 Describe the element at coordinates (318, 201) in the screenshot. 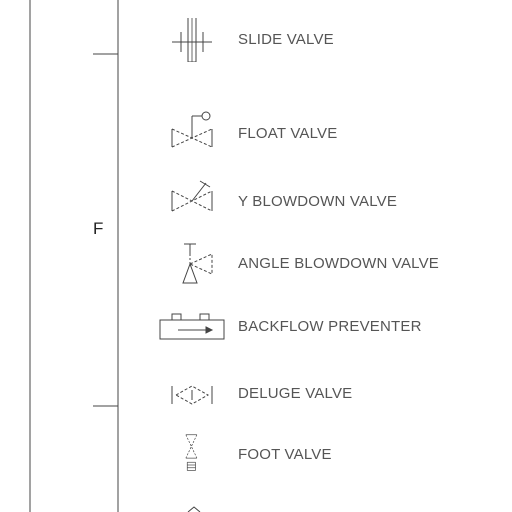

I see `legend-label: Y BLOWDOWN VALVE` at that location.